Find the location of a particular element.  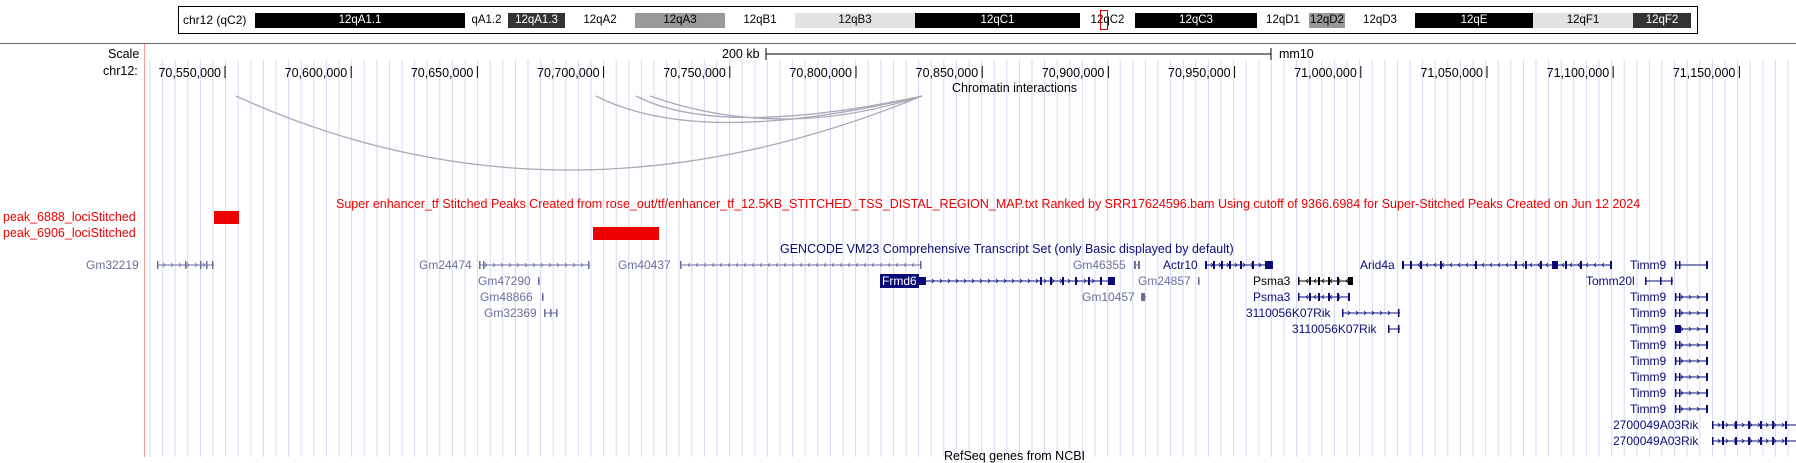

band-12qf1: 12qF1 is located at coordinates (1583, 20).